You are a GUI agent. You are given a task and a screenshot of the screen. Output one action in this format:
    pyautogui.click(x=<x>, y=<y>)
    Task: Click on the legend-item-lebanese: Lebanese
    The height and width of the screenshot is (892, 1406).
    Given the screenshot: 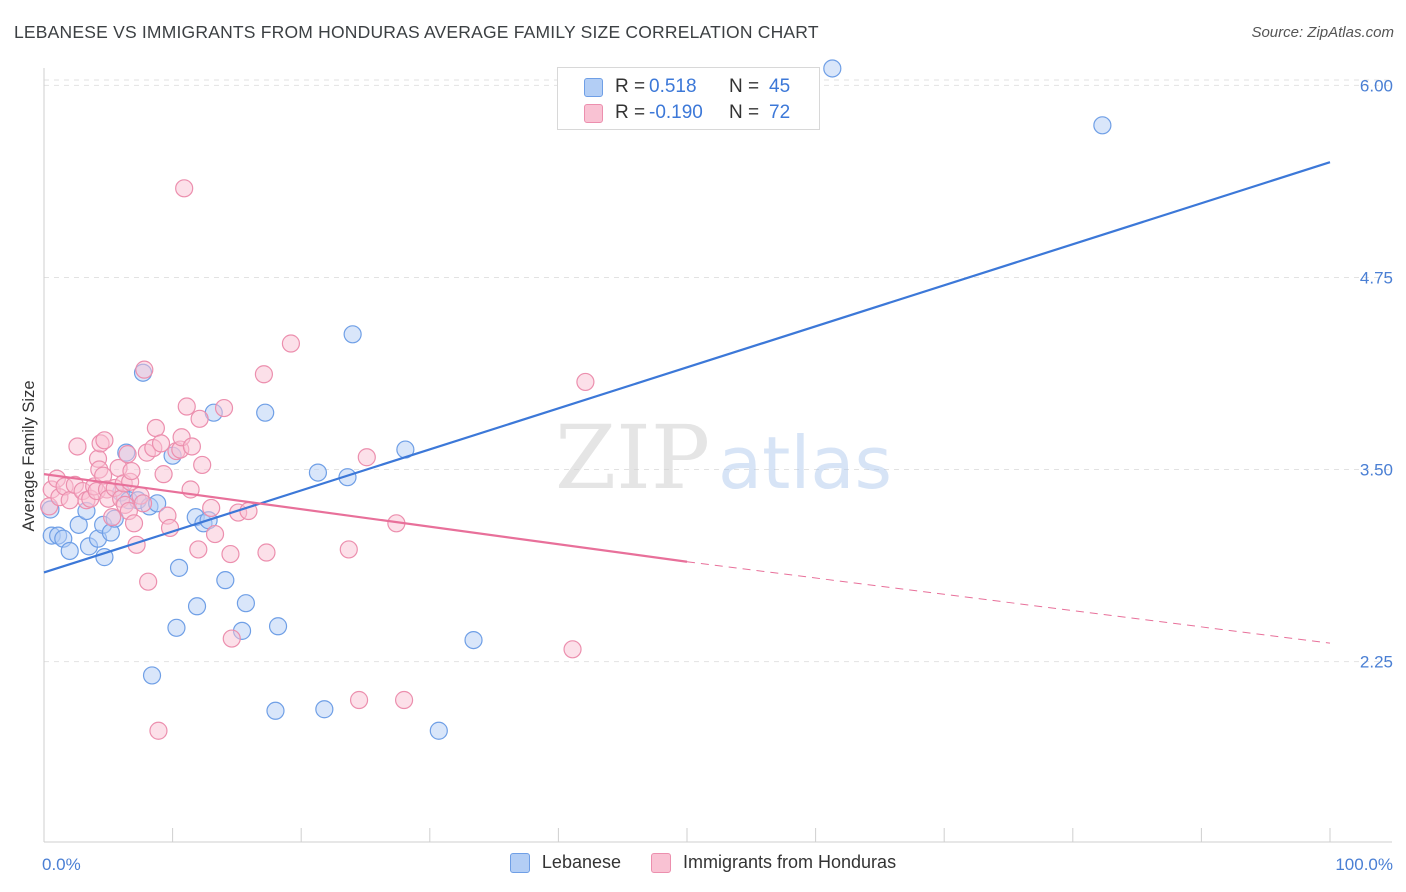 What is the action you would take?
    pyautogui.click(x=565, y=862)
    